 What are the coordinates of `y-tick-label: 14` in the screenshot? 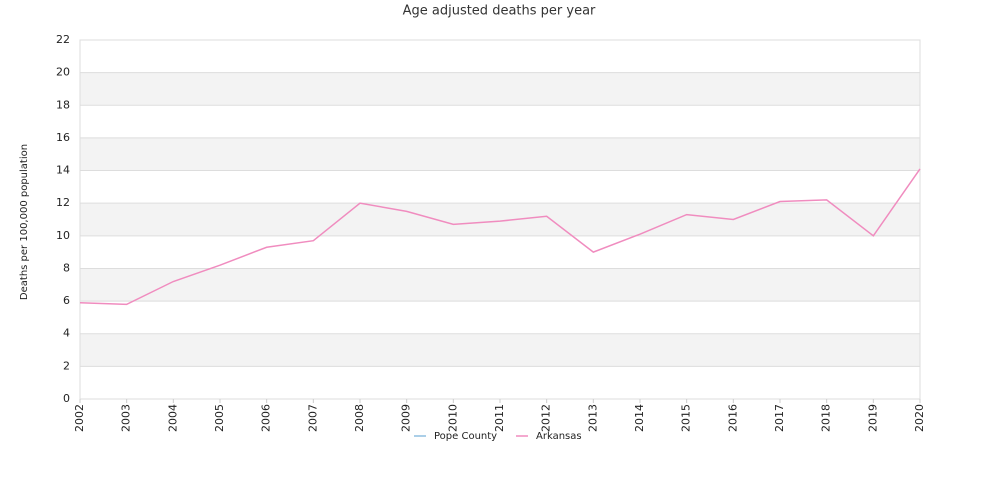 It's located at (63, 170).